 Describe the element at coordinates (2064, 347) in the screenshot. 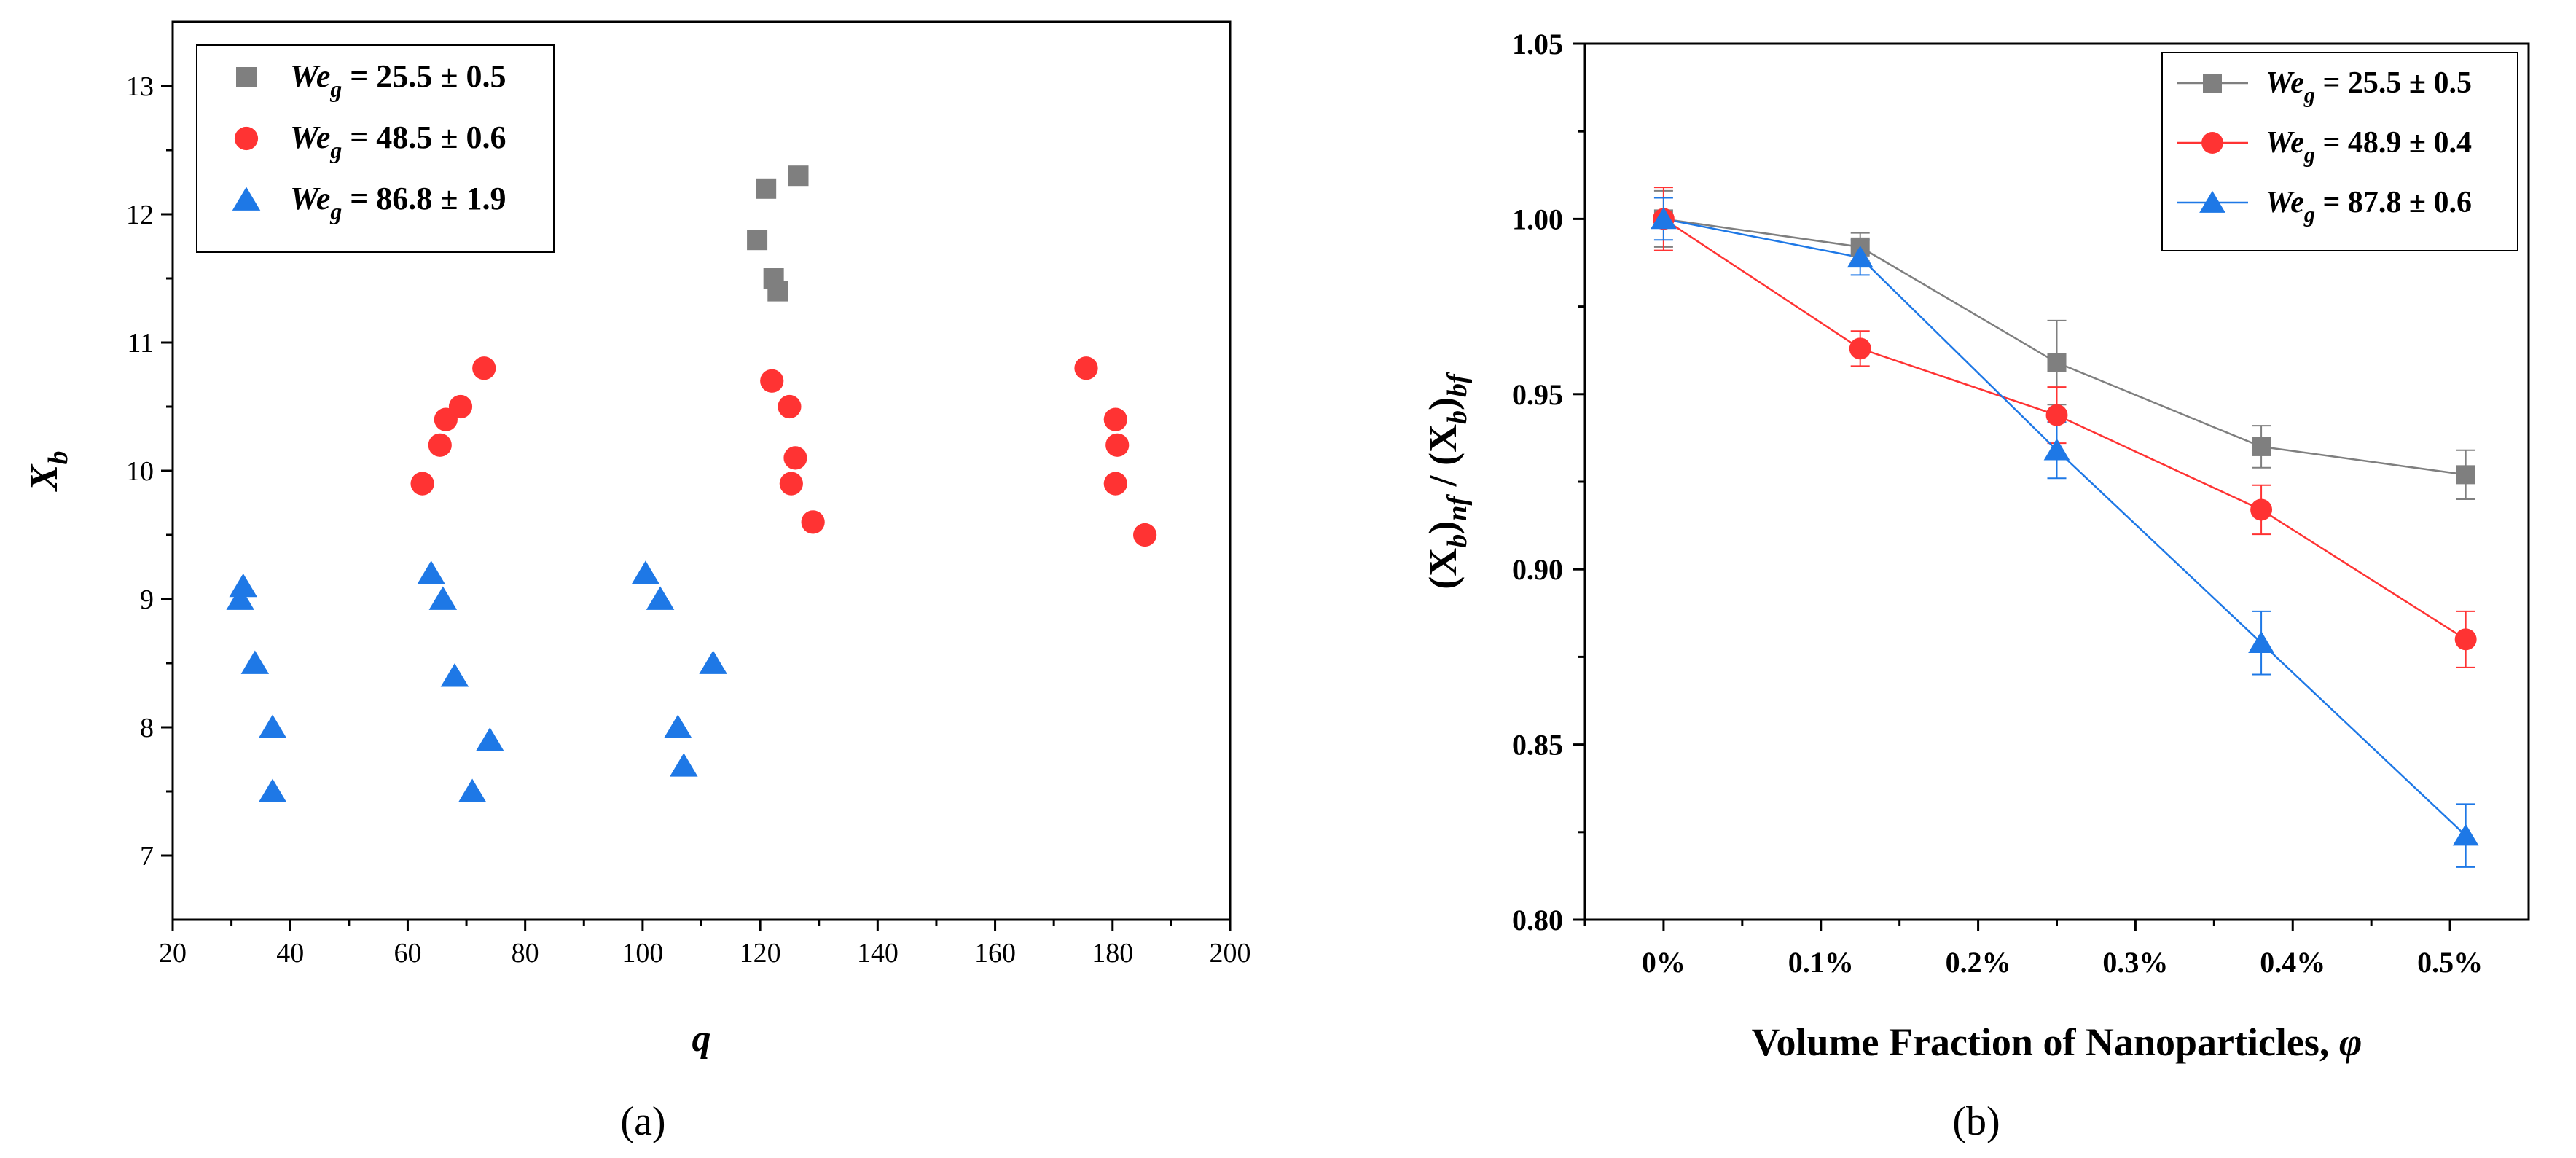

I see `series-line-b1` at that location.